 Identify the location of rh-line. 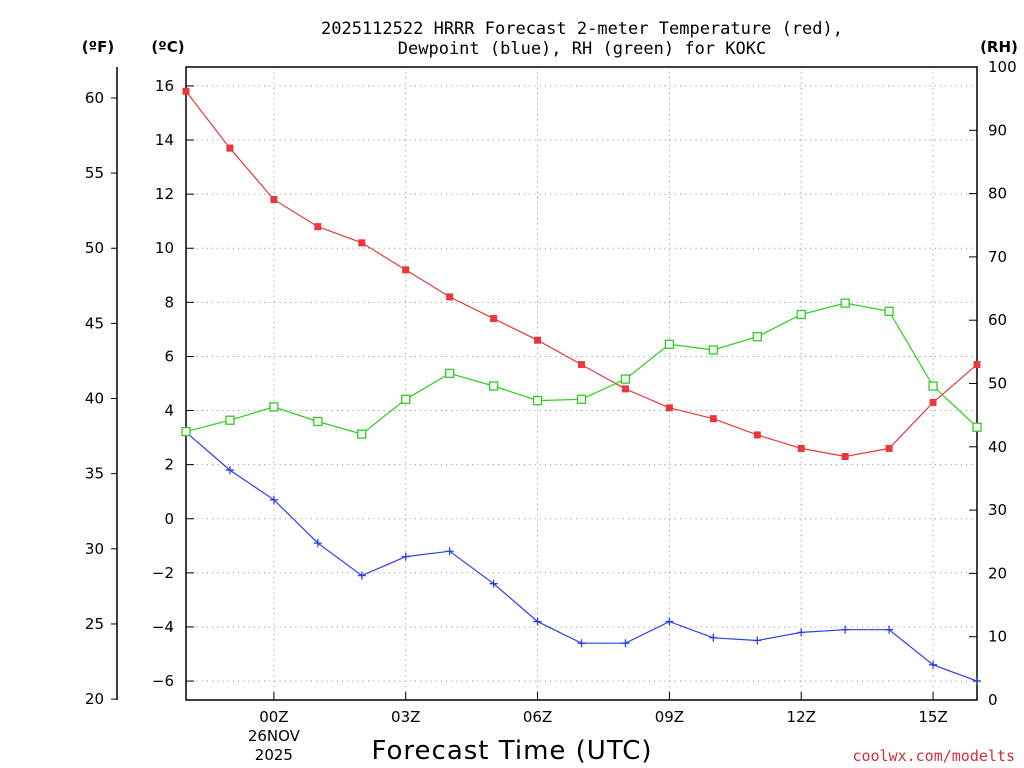
(581, 368).